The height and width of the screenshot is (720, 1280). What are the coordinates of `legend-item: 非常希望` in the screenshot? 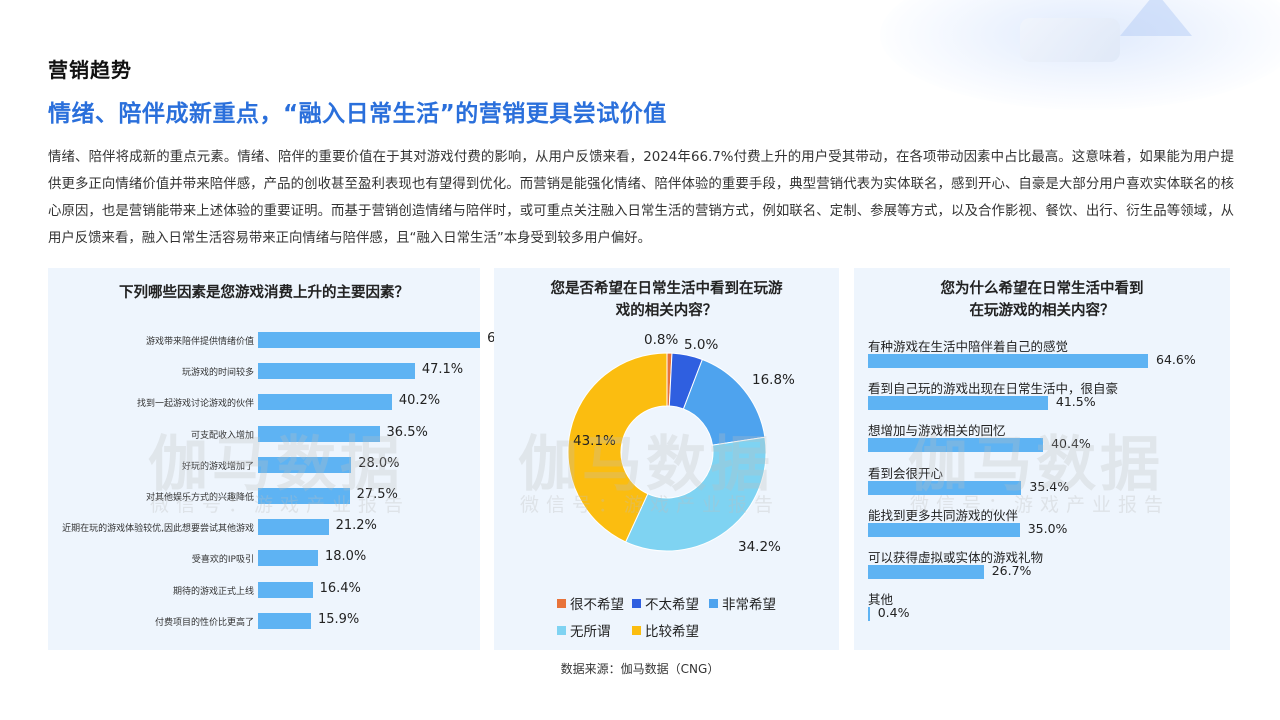 It's located at (742, 603).